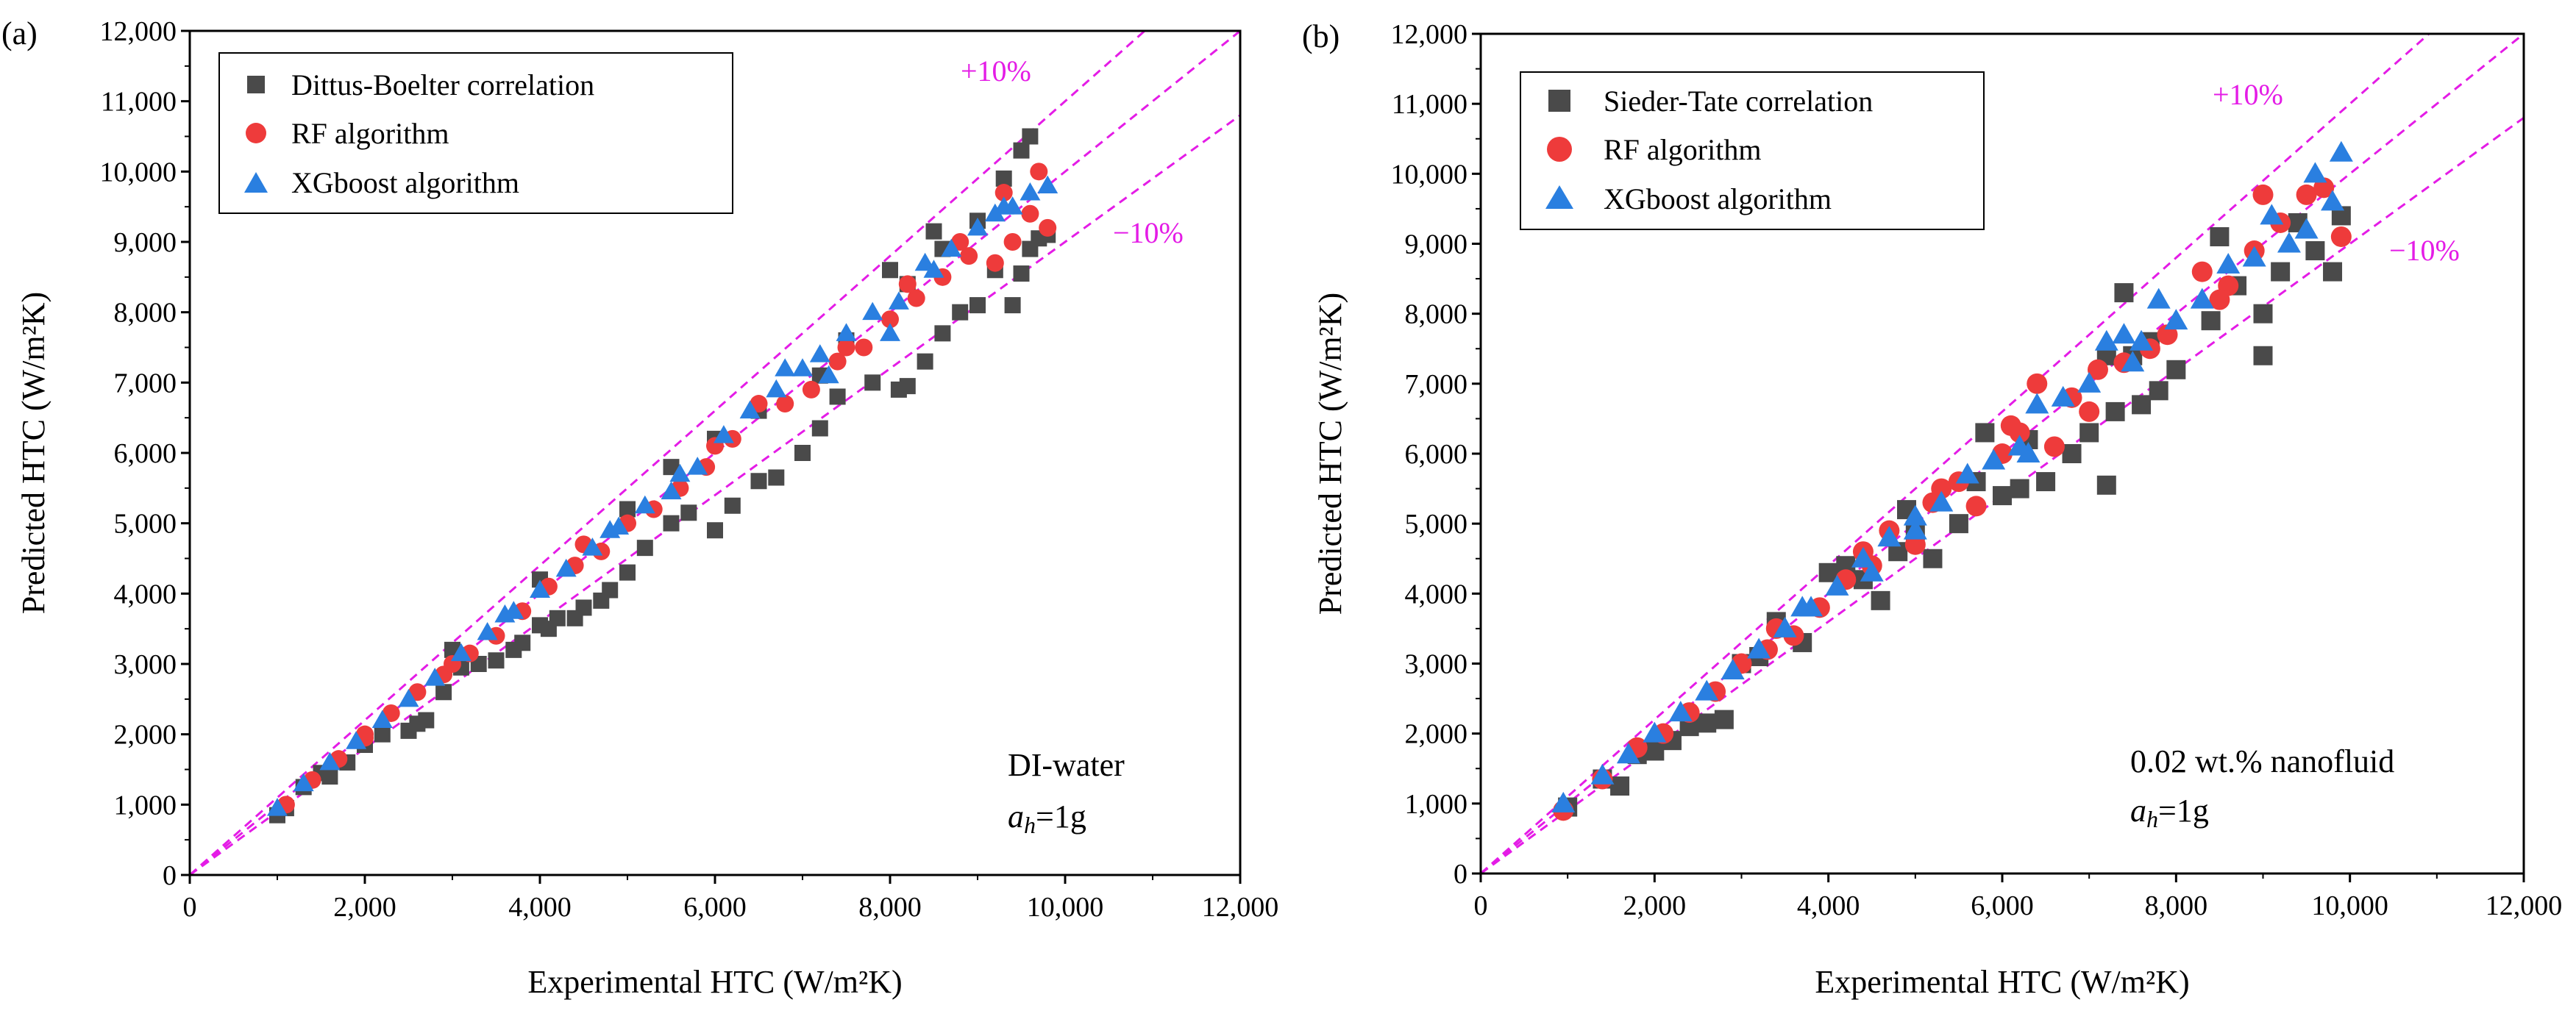  What do you see at coordinates (1436, 665) in the screenshot?
I see `panel-b-y-tick-label-3: 3,000` at bounding box center [1436, 665].